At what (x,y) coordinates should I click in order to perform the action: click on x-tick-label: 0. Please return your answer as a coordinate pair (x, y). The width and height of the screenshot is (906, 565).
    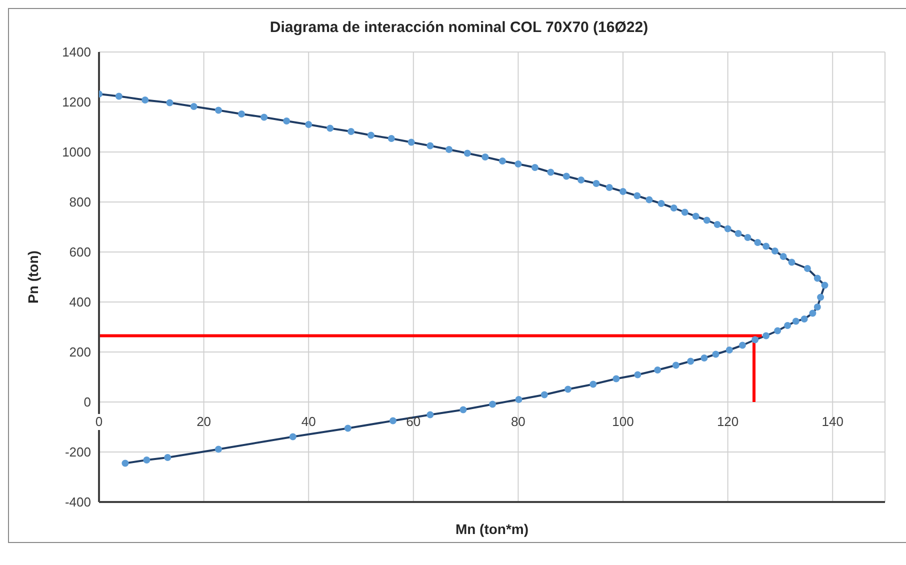
    Looking at the image, I should click on (99, 421).